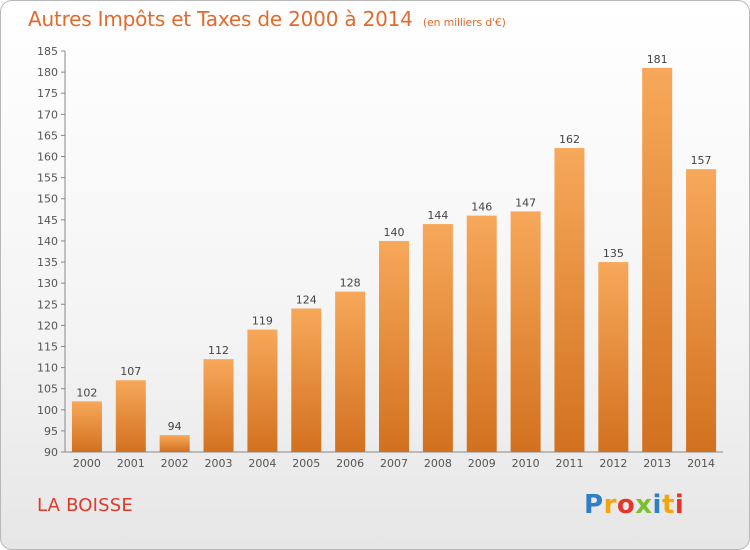  Describe the element at coordinates (47, 72) in the screenshot. I see `y-tick-label: 180` at that location.